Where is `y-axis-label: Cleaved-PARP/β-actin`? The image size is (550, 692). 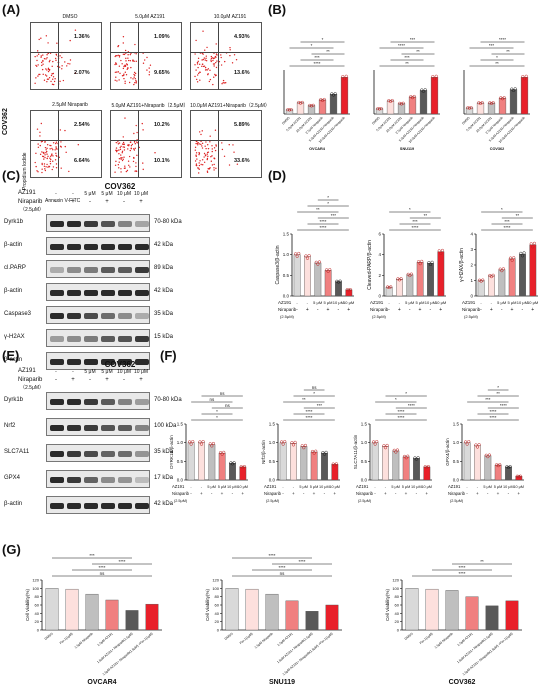 y-axis-label: Cleaved-PARP/β-actin is located at coordinates (370, 265).